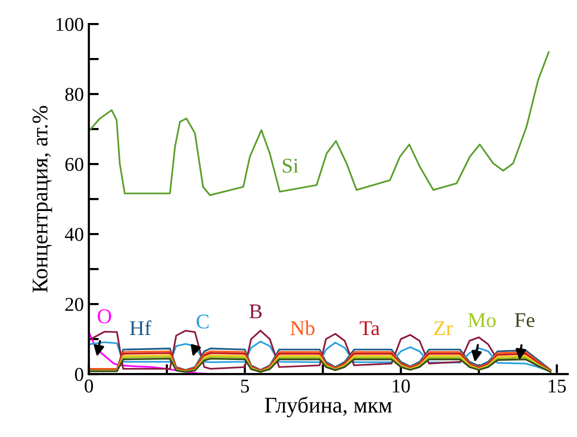 The height and width of the screenshot is (437, 577). Describe the element at coordinates (290, 165) in the screenshot. I see `series-label: Si` at that location.